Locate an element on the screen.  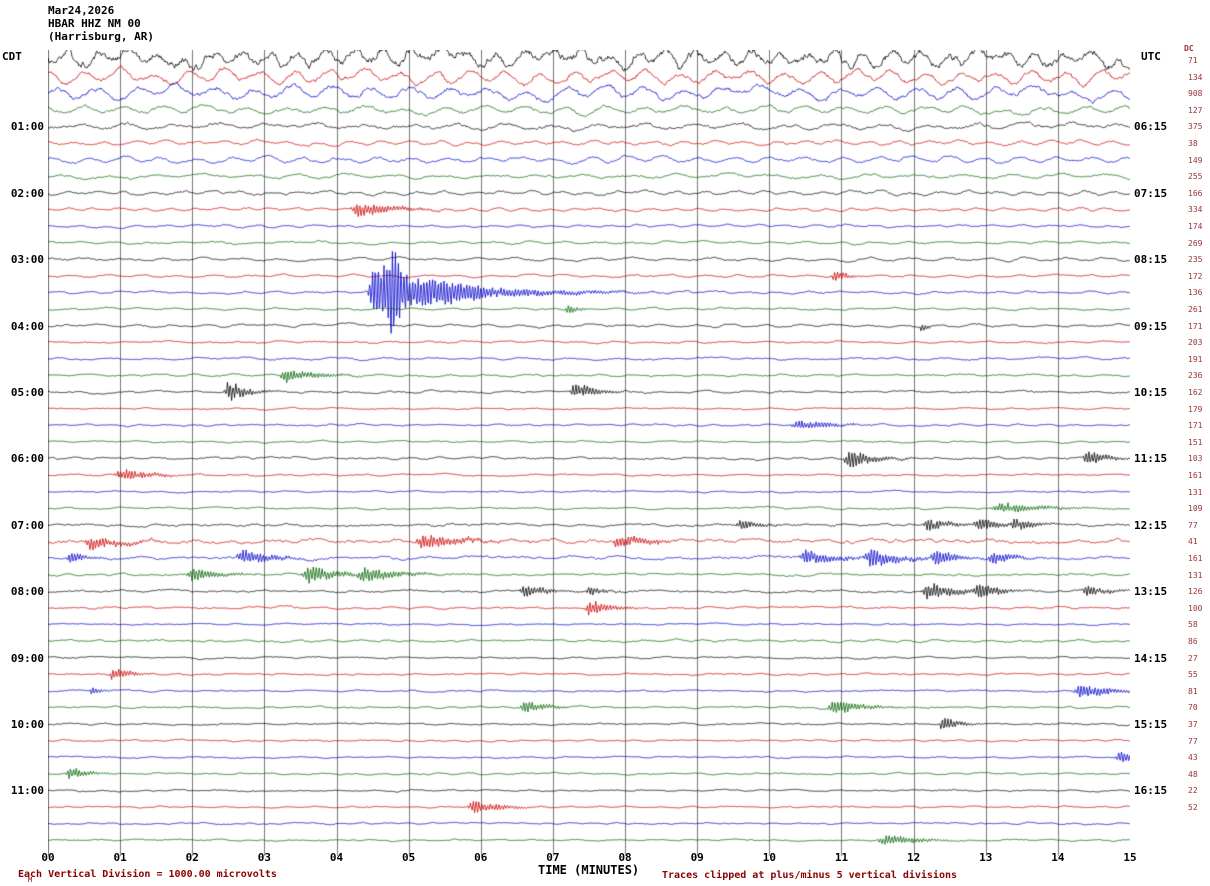
dc-value: 269 is located at coordinates (1195, 243).